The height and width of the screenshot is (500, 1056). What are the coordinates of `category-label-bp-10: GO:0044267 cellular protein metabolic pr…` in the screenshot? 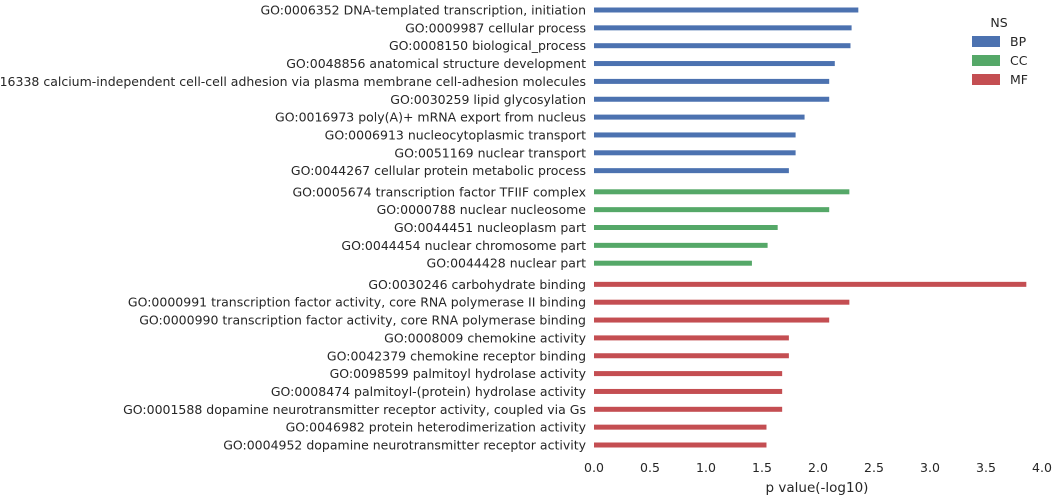 It's located at (438, 170).